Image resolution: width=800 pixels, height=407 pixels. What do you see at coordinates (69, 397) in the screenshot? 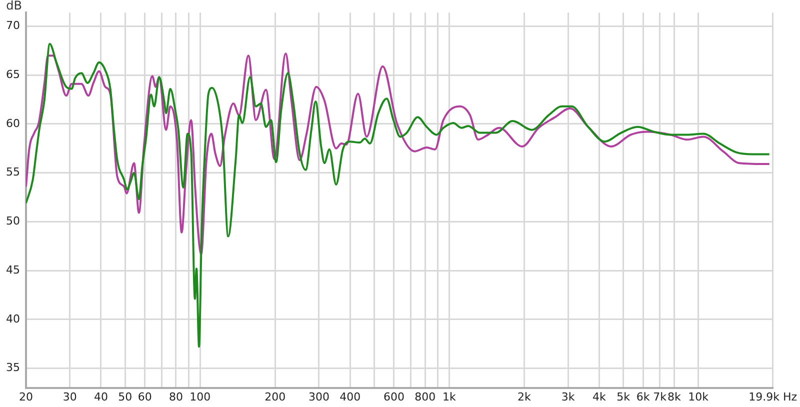
I see `x-tick-label: 30` at bounding box center [69, 397].